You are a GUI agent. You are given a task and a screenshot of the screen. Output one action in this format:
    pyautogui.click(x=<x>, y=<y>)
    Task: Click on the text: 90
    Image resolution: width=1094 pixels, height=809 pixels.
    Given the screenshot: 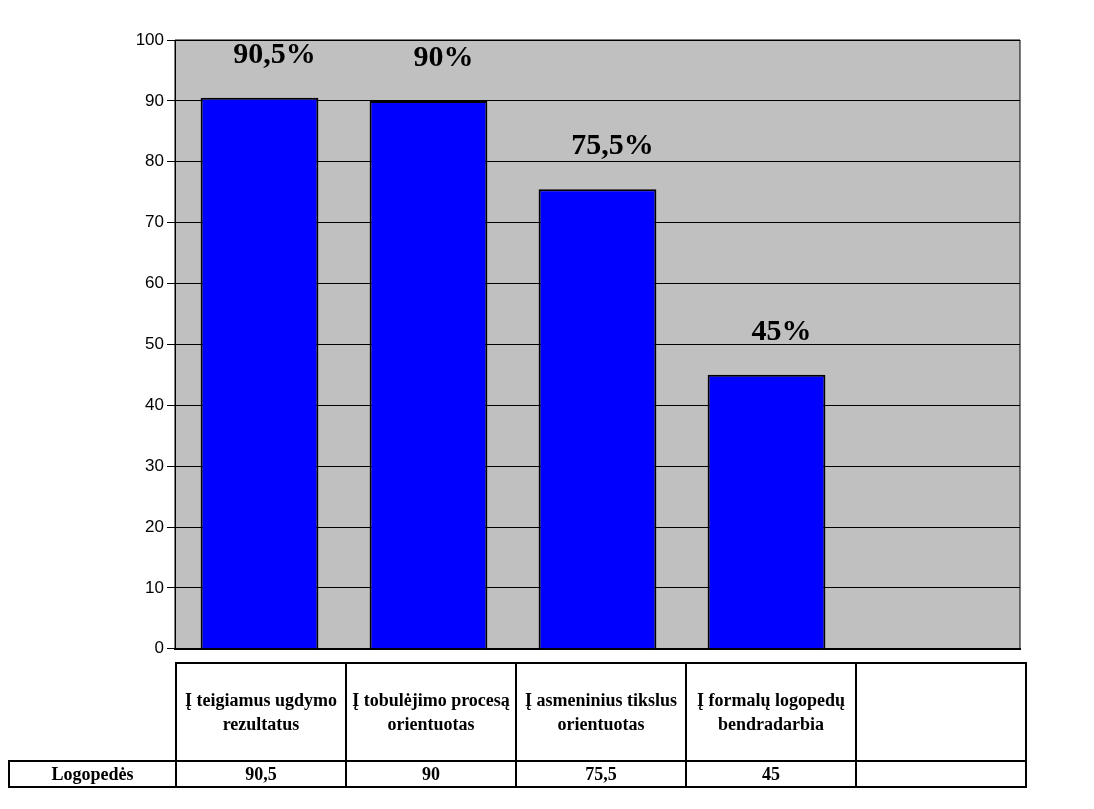 What is the action you would take?
    pyautogui.click(x=431, y=774)
    